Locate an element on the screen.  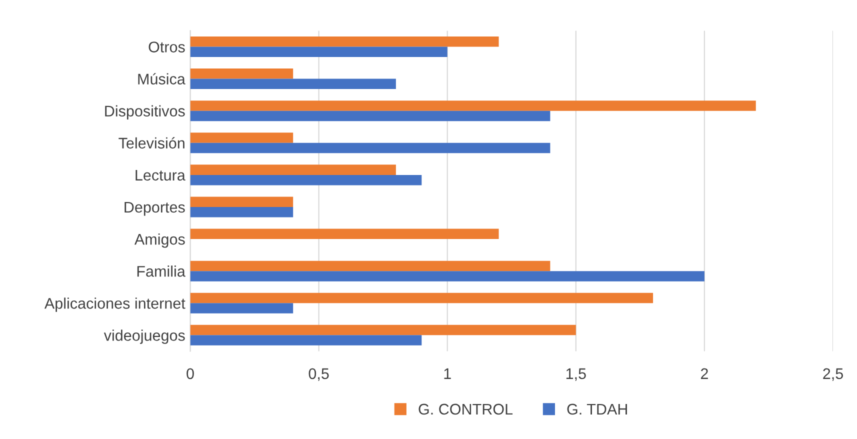
y-tick-label: Aplicaciones internet is located at coordinates (115, 305).